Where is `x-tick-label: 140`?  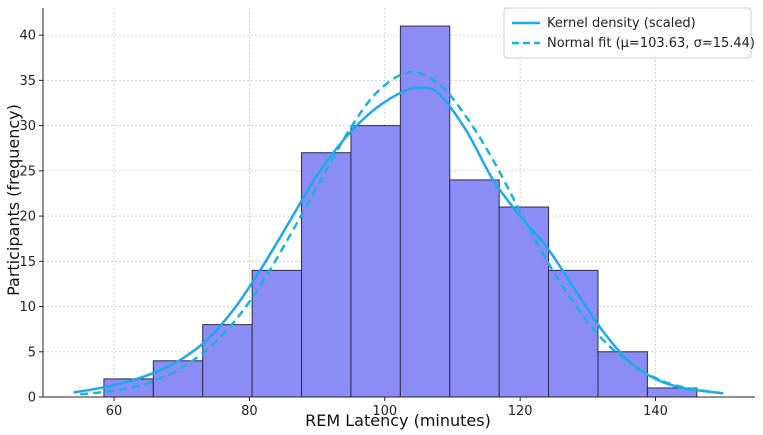
x-tick-label: 140 is located at coordinates (655, 411).